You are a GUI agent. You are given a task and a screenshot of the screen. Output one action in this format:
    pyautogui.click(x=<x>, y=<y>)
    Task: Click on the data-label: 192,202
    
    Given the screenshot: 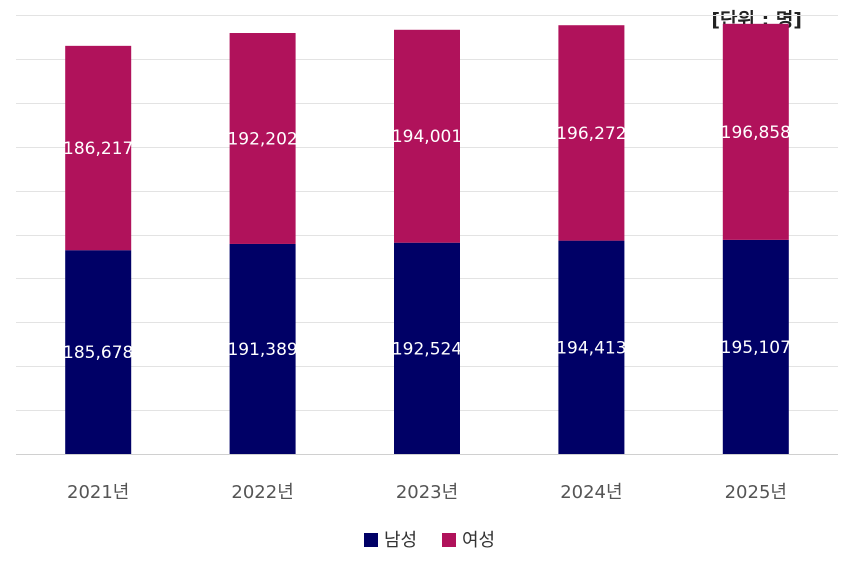 What is the action you would take?
    pyautogui.click(x=262, y=139)
    